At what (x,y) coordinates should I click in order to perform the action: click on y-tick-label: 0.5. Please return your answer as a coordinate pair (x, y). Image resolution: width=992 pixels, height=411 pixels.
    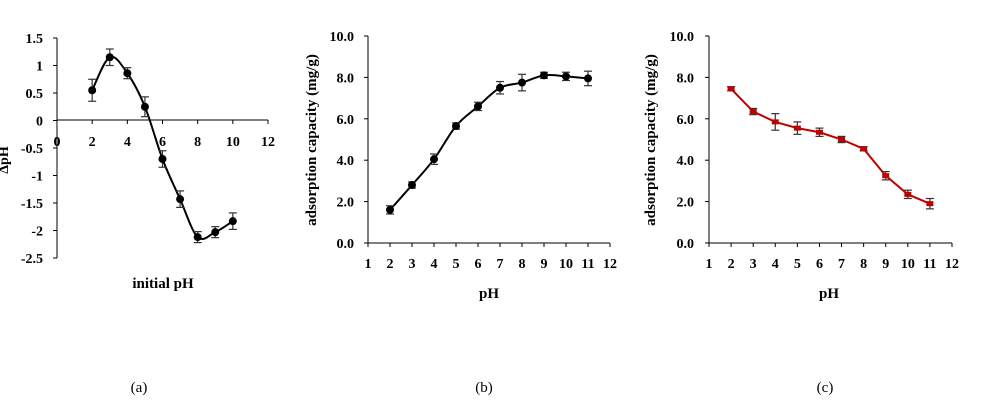
    Looking at the image, I should click on (35, 94).